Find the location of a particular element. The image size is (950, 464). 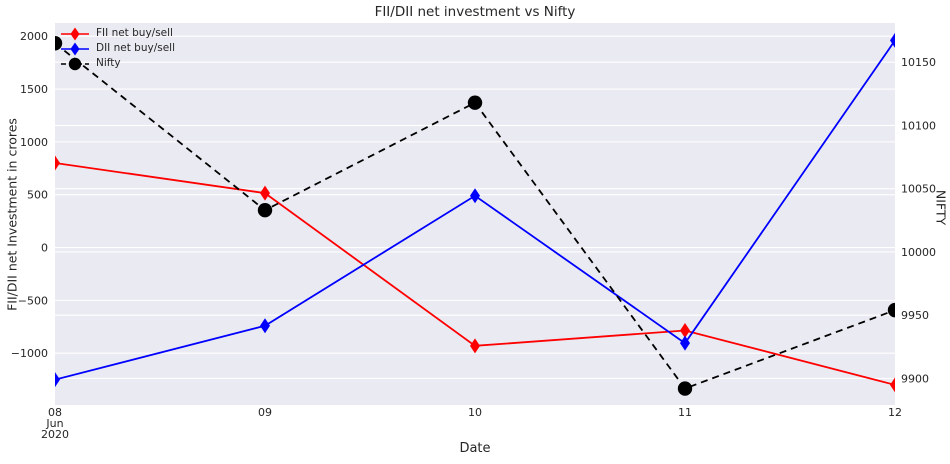

x-axis-label: Date is located at coordinates (475, 448).